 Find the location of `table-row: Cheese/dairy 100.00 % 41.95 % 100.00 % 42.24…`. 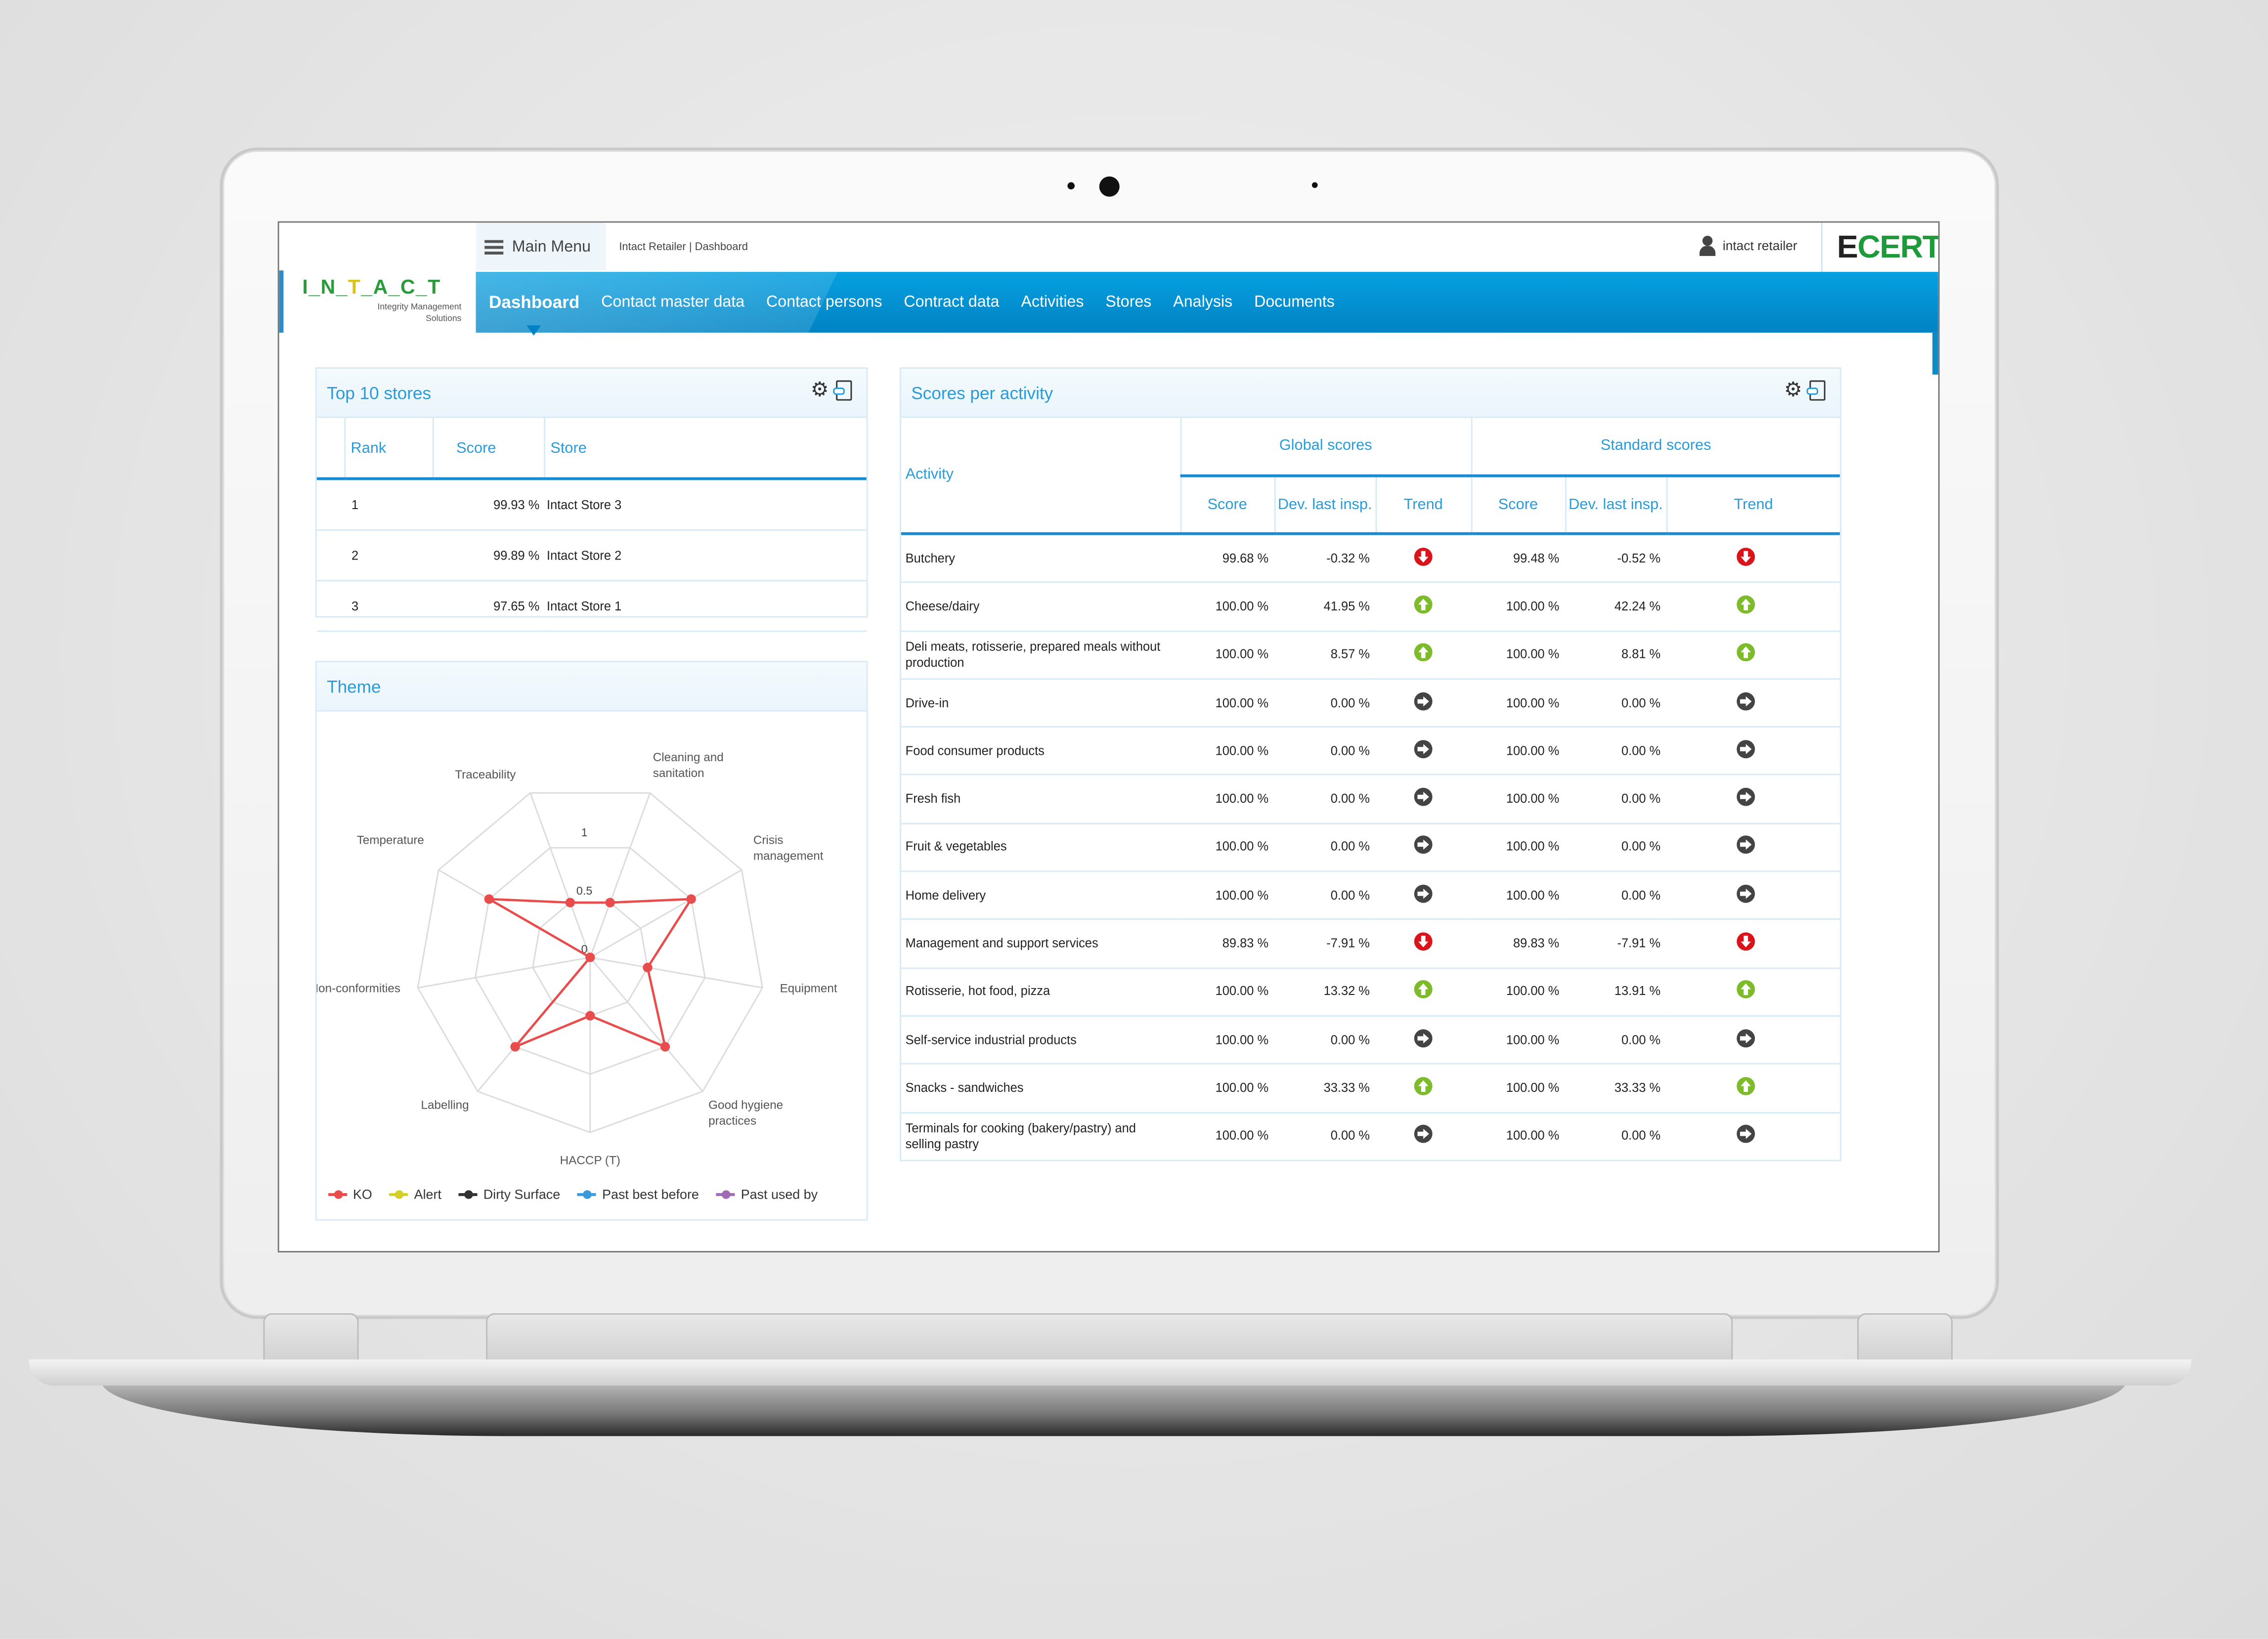

table-row: Cheese/dairy 100.00 % 41.95 % 100.00 % 42.24… is located at coordinates (1370, 607).